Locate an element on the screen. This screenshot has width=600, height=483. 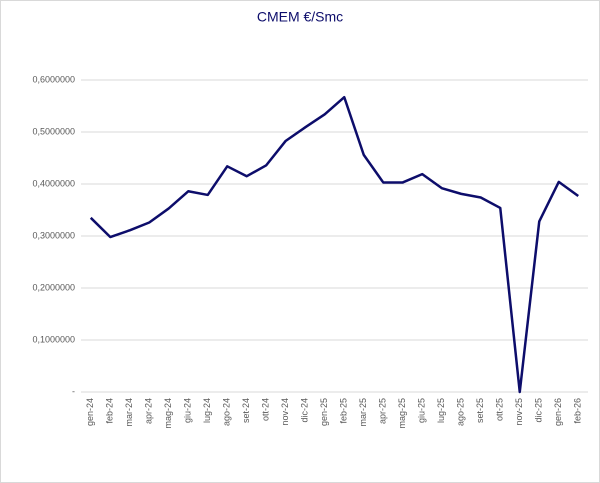
y-tick-label: 0,1000000 is located at coordinates (53, 339).